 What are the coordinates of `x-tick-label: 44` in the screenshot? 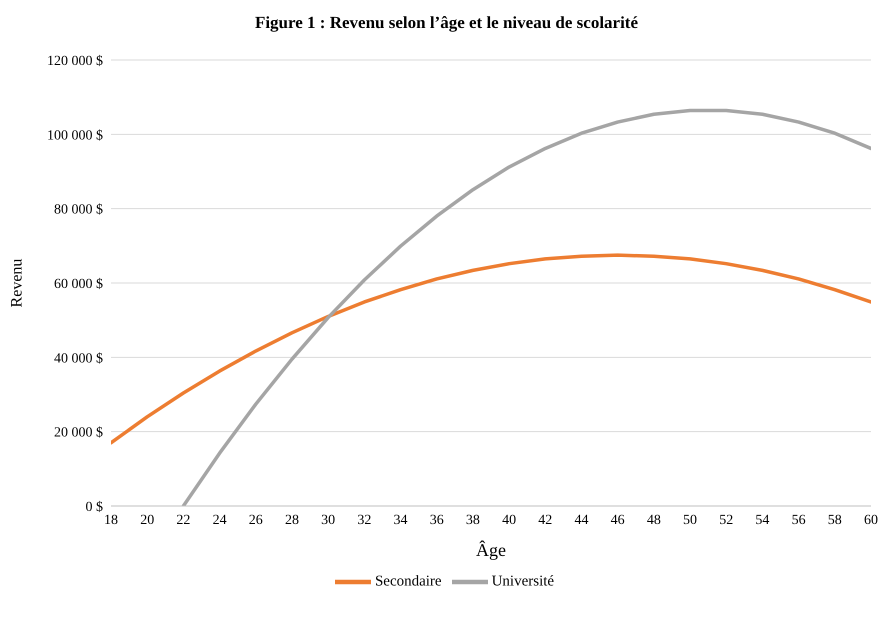 It's located at (581, 520).